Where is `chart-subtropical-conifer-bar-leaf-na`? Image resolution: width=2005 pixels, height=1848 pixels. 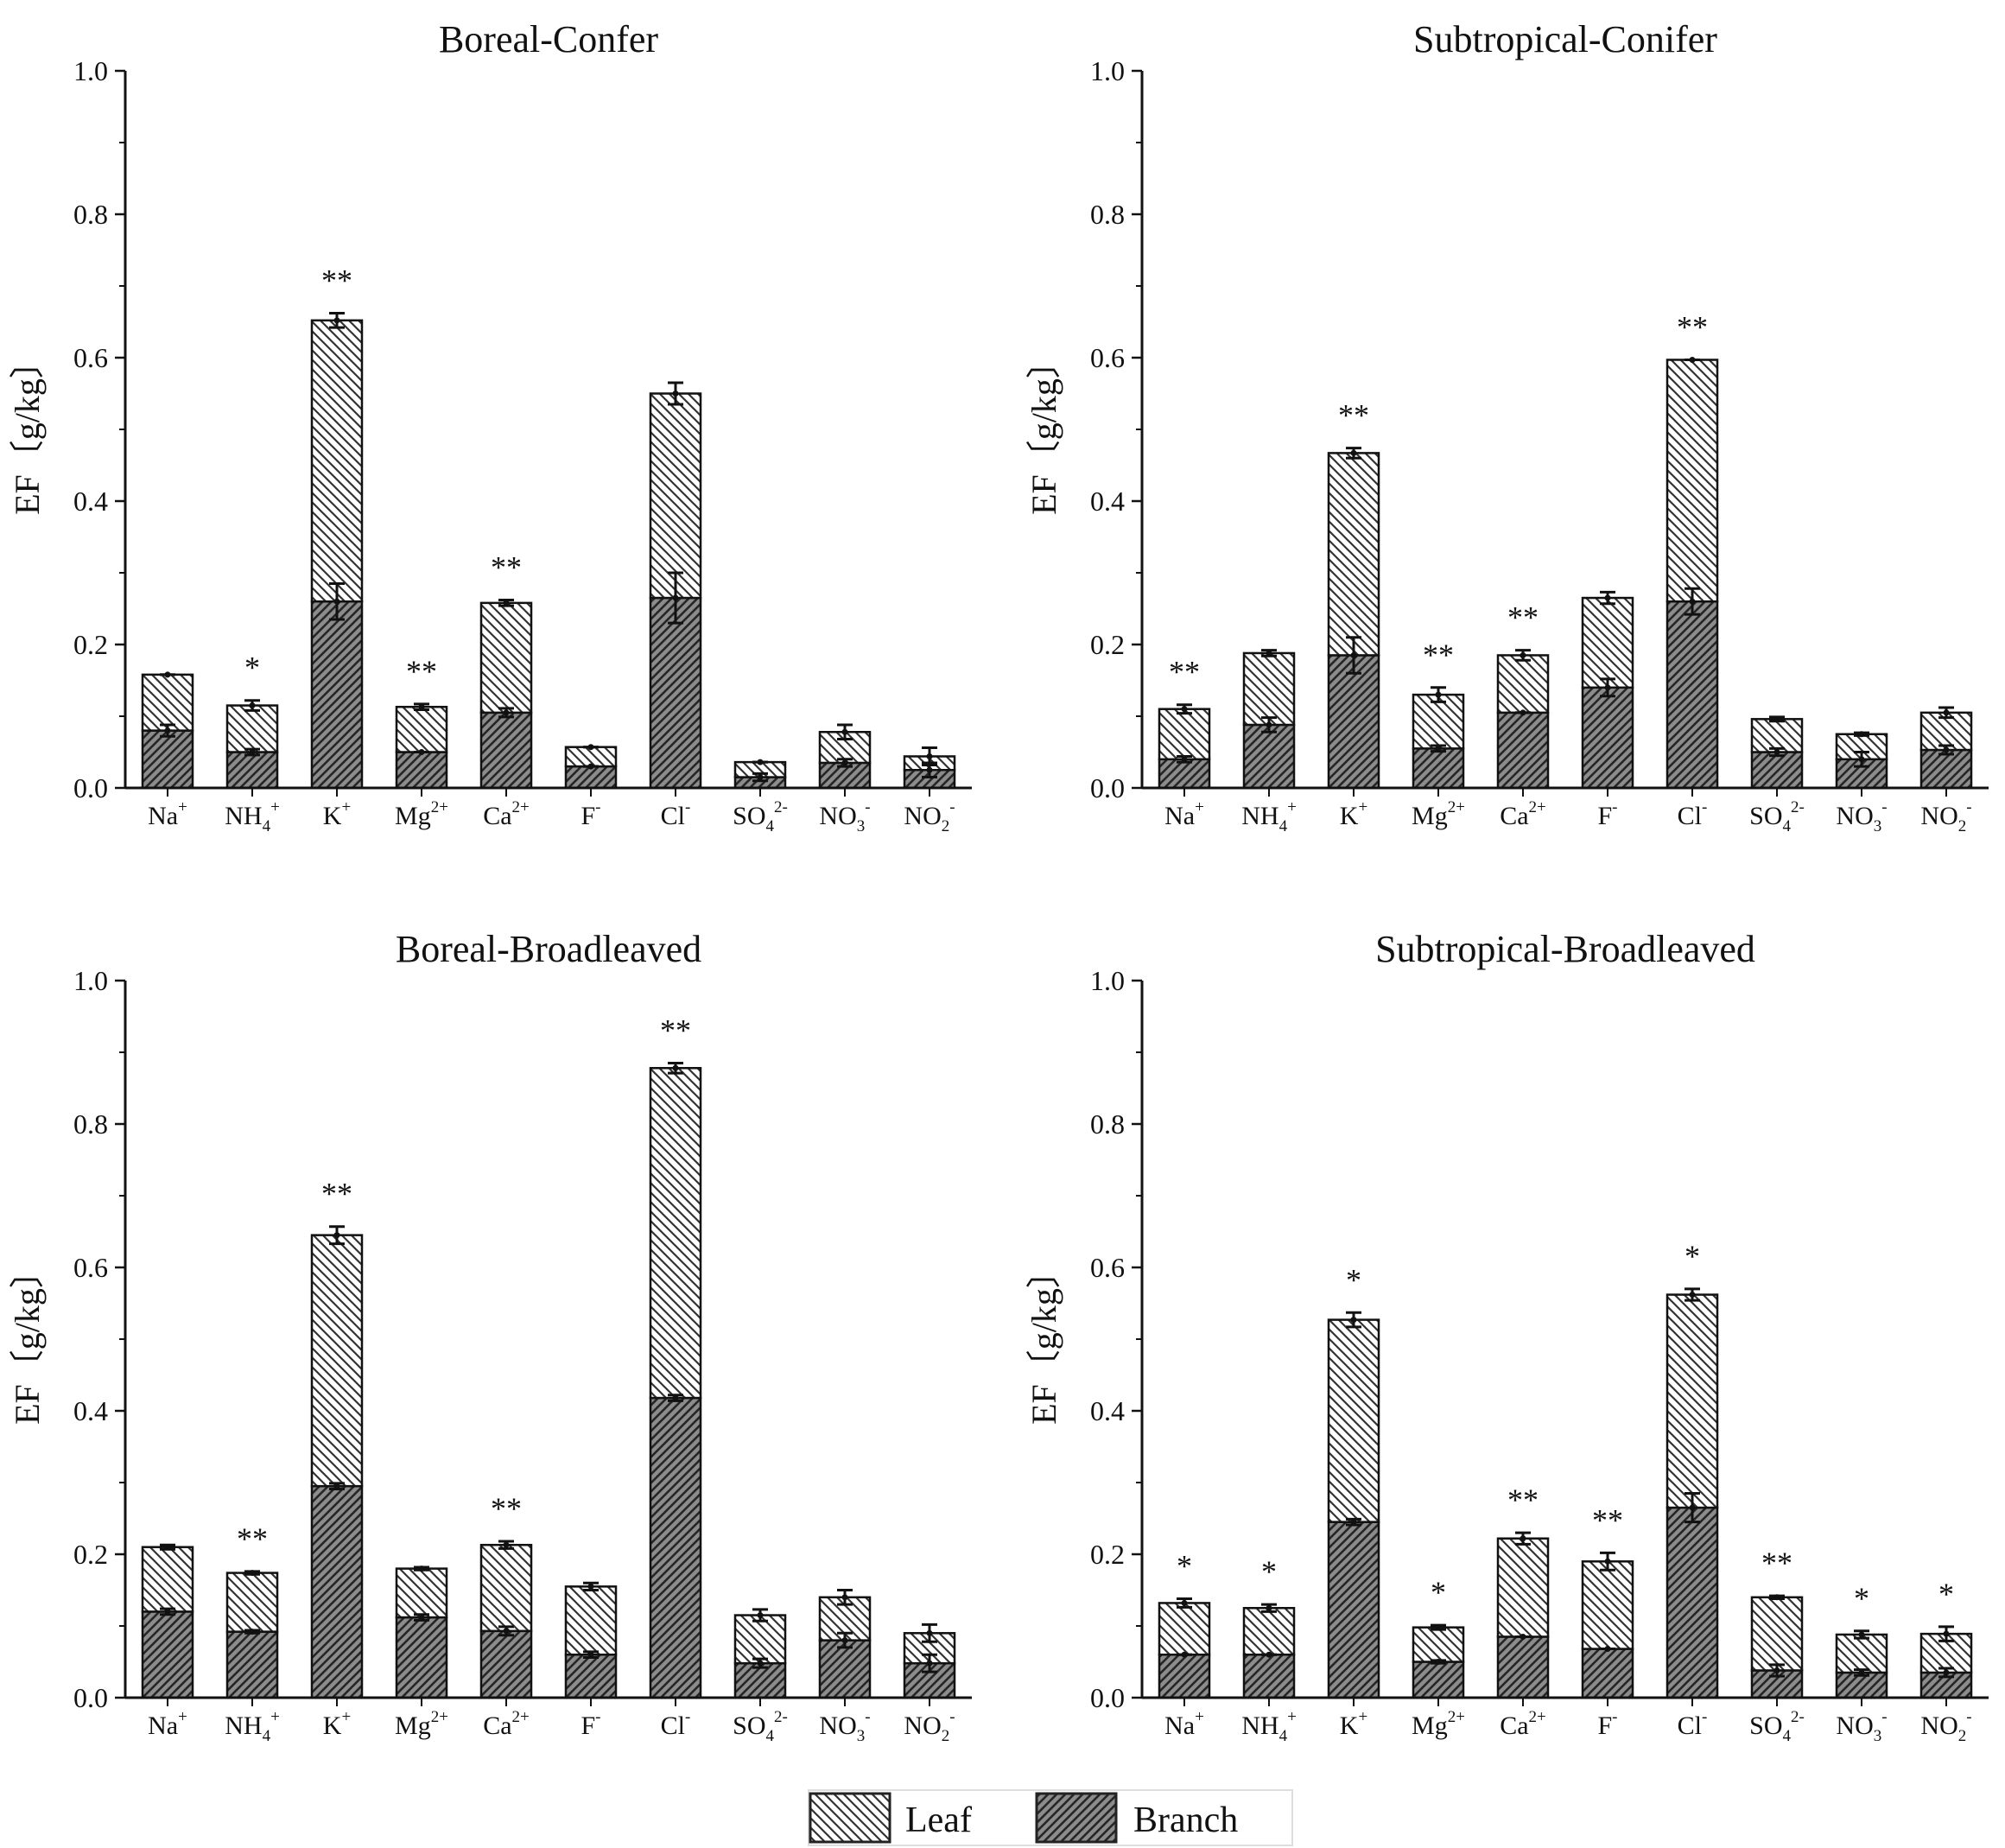 chart-subtropical-conifer-bar-leaf-na is located at coordinates (1184, 734).